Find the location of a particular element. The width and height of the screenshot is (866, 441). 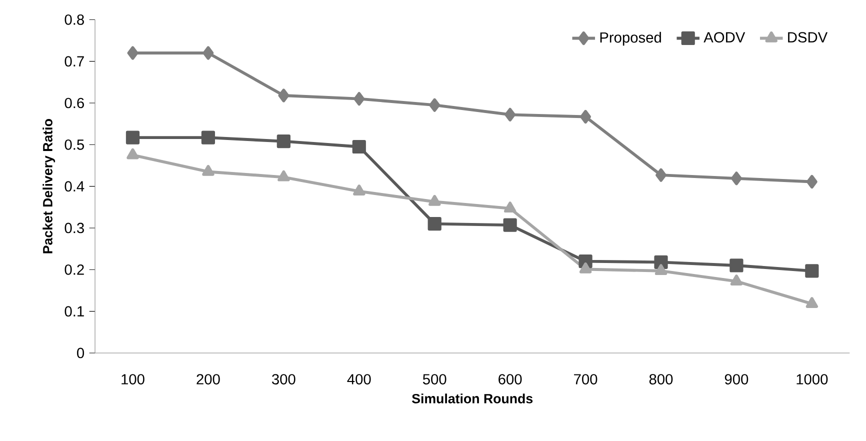

x-tick-label: 400 is located at coordinates (359, 379).